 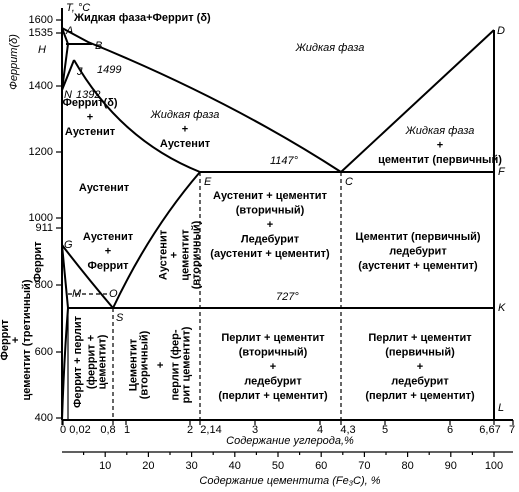 I want to click on region-label: Жидкая фаза+Феррит (δ), so click(x=142, y=18).